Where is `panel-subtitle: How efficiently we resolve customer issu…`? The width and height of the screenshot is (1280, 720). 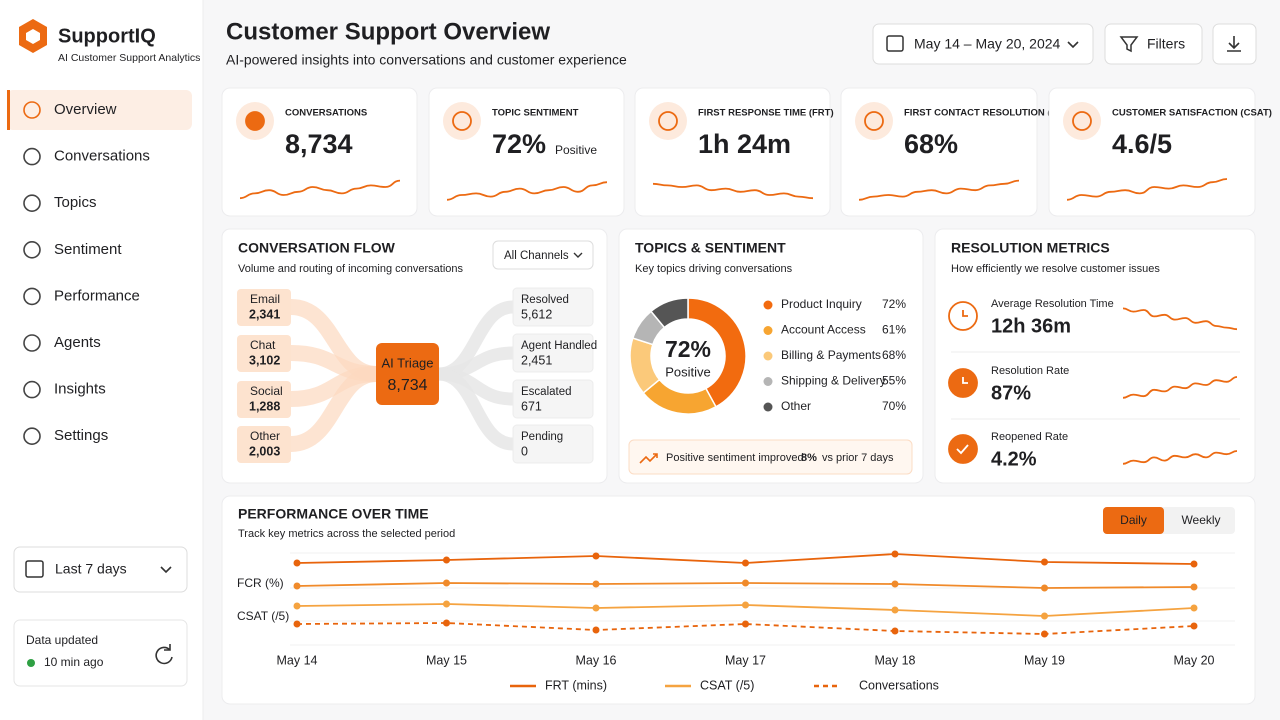 panel-subtitle: How efficiently we resolve customer issu… is located at coordinates (1055, 269).